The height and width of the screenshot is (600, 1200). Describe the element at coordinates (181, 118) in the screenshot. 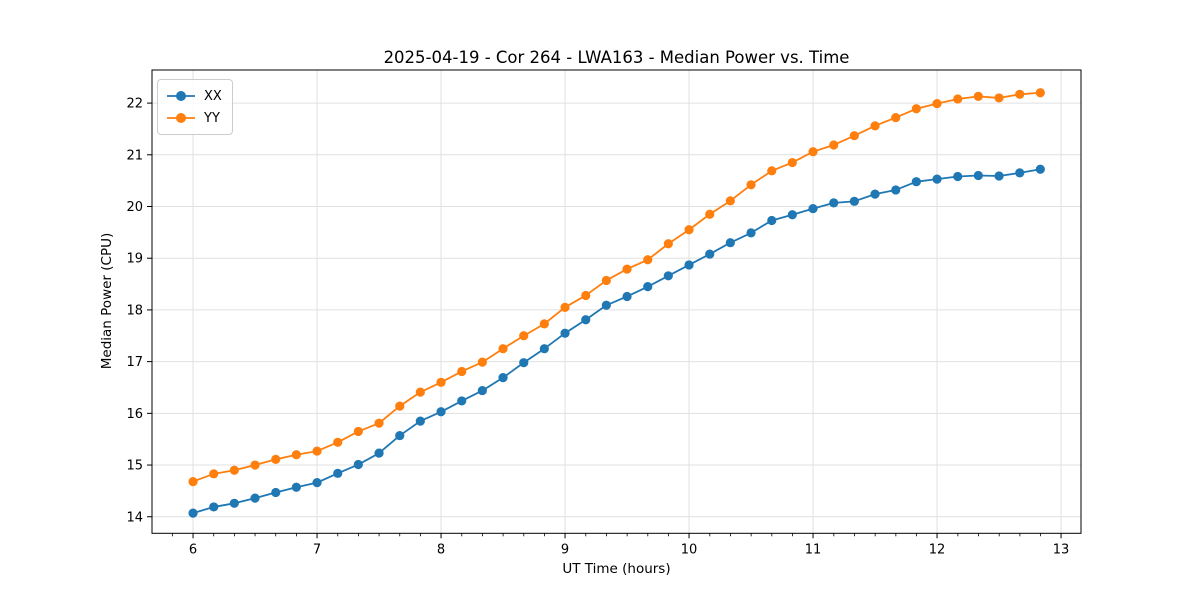

I see `legend-line-marker-yy-icon` at that location.